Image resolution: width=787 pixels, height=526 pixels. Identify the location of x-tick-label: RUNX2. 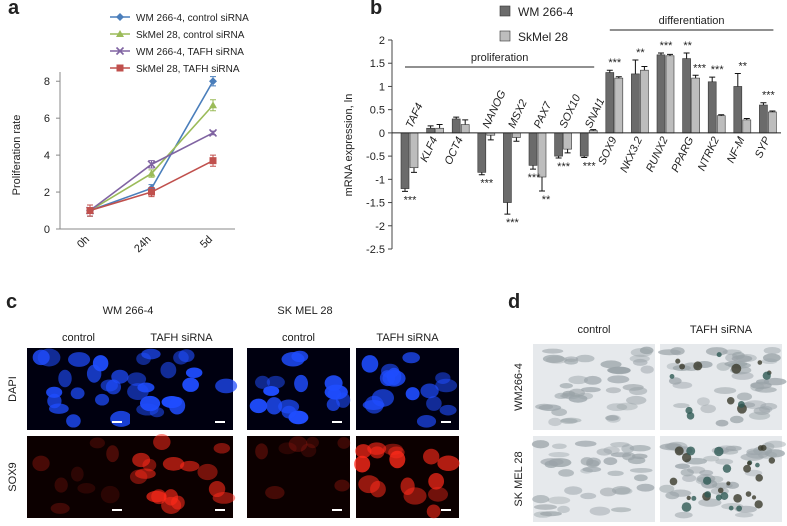
(657, 154).